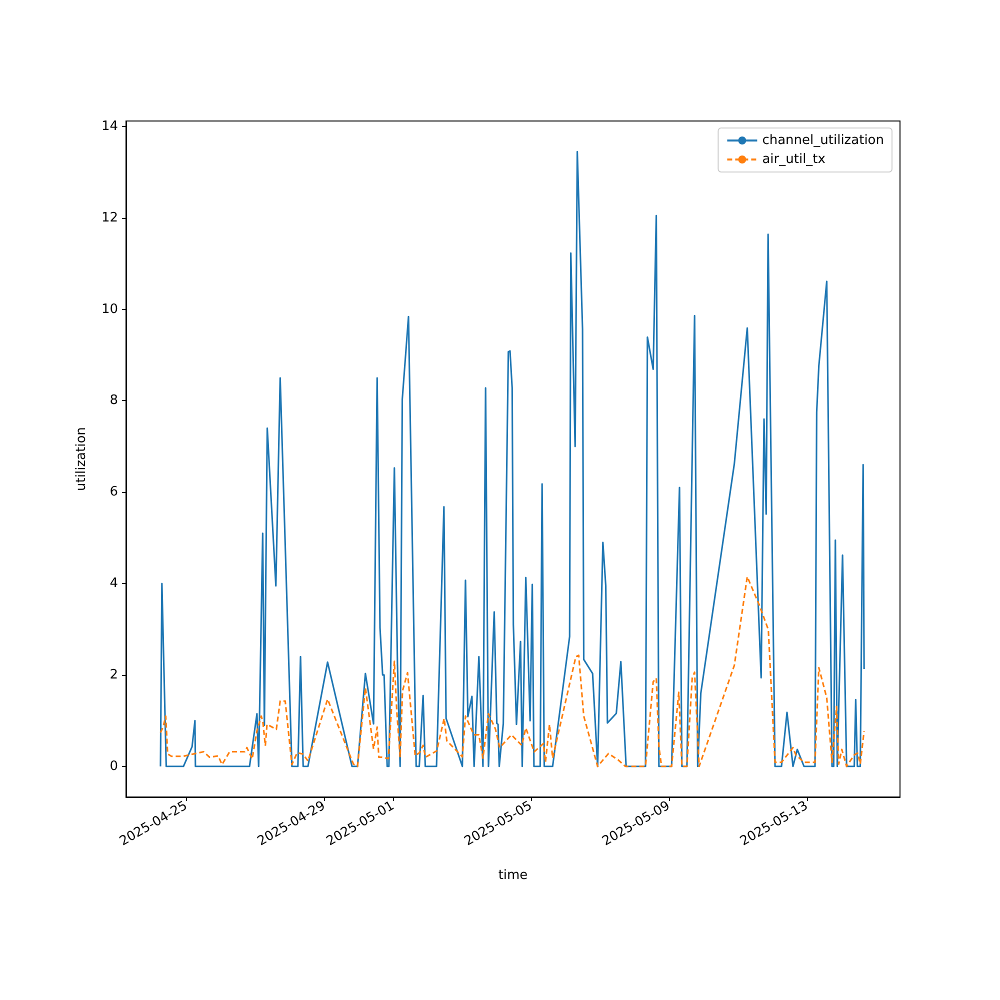  I want to click on y-tick-label: 2, so click(114, 674).